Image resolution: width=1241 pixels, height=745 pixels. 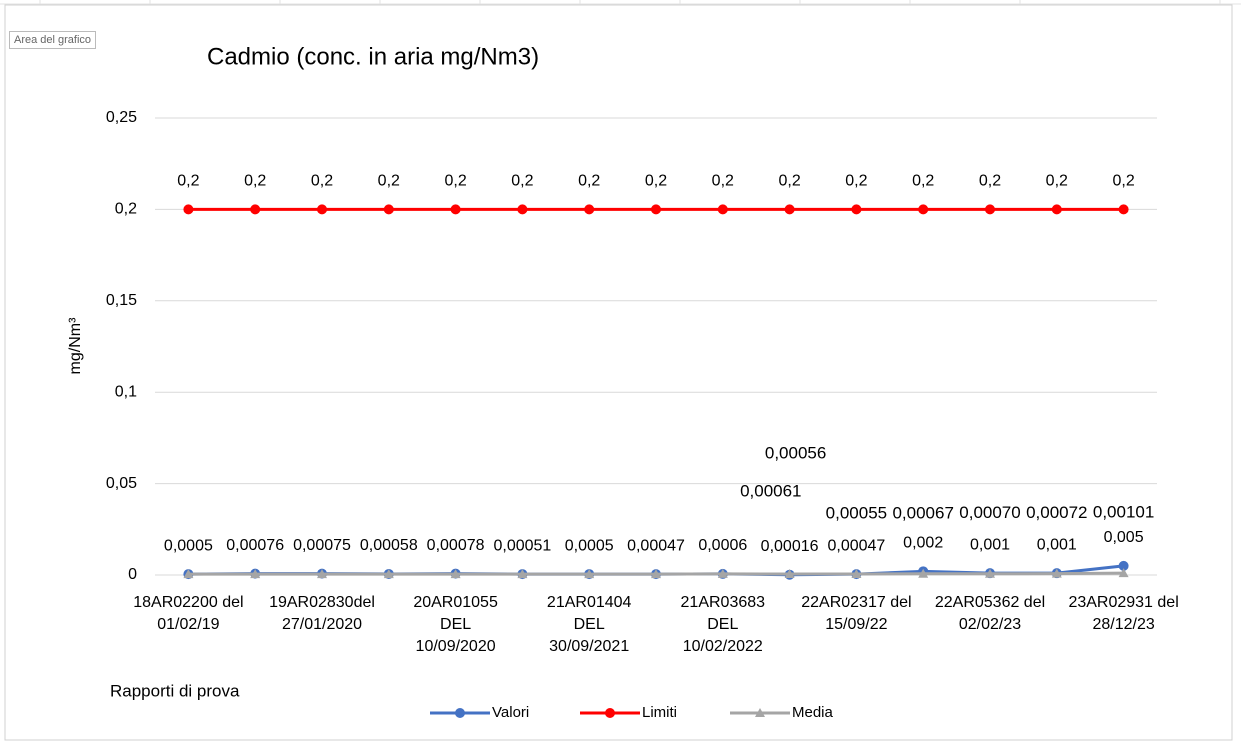 What do you see at coordinates (856, 613) in the screenshot?
I see `x-tick-label: 22AR02317 del 15/09/22` at bounding box center [856, 613].